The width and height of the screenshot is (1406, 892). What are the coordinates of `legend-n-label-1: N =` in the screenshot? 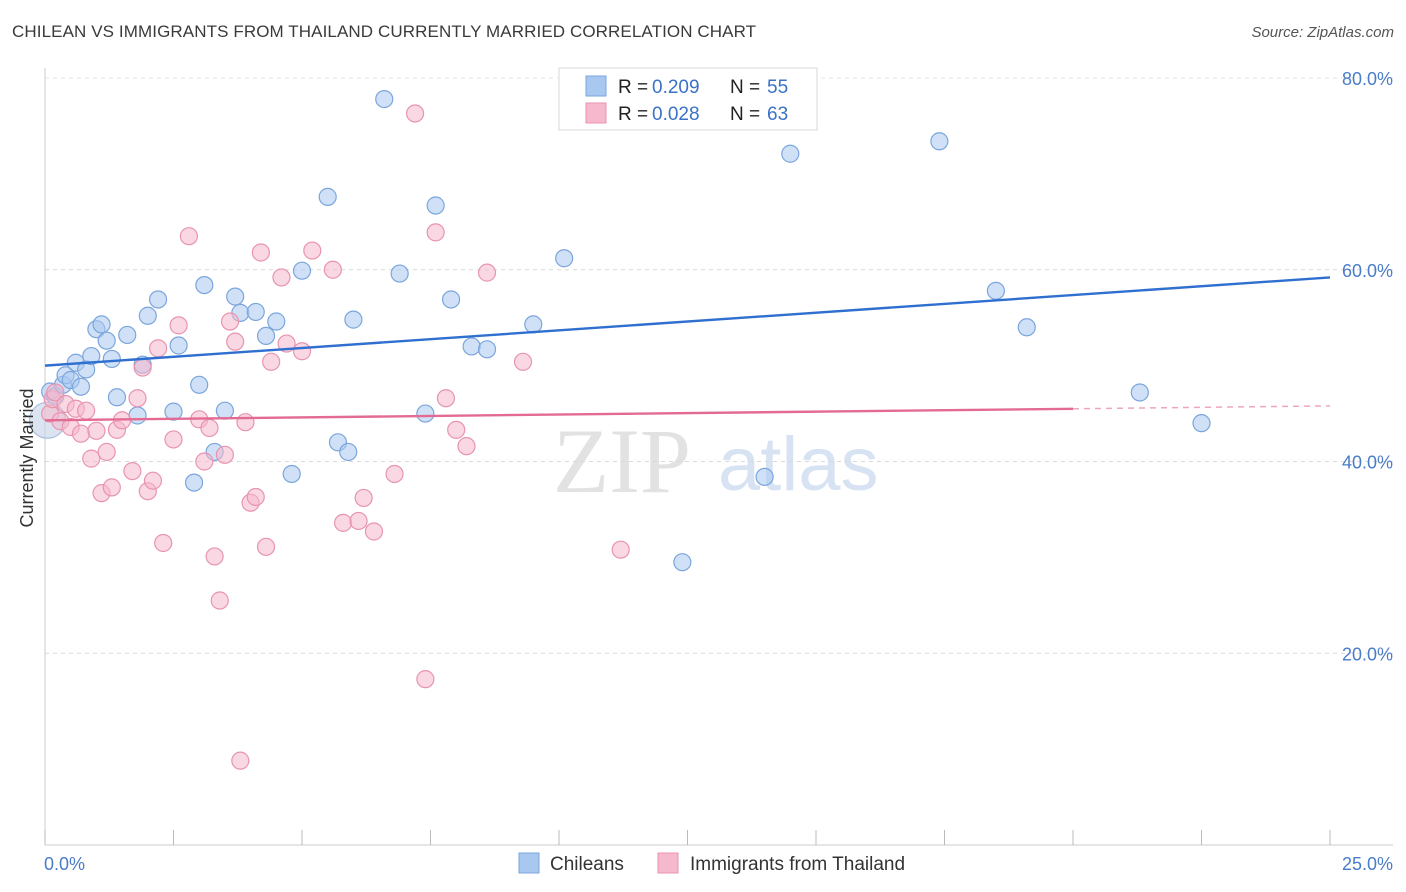 It's located at (745, 114).